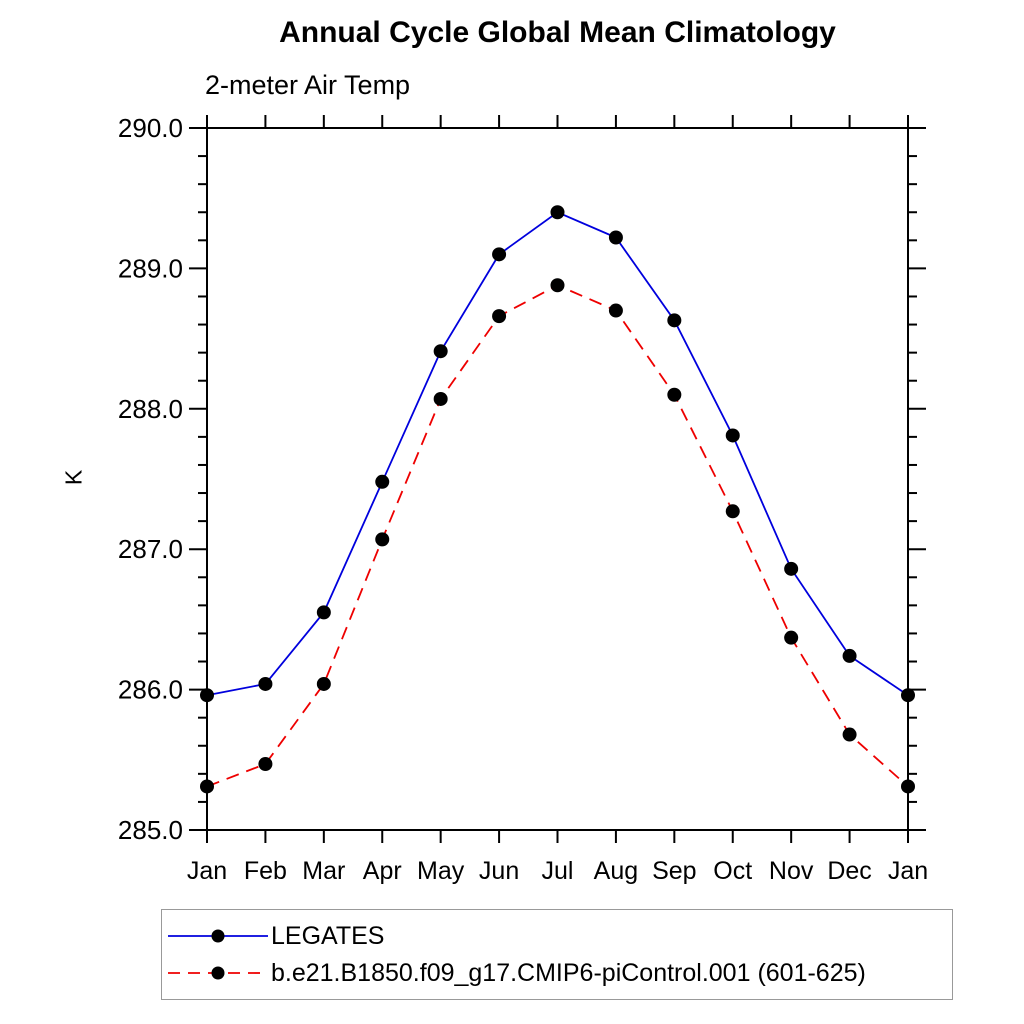 The height and width of the screenshot is (1024, 1024). Describe the element at coordinates (557, 32) in the screenshot. I see `chart-title: Annual Cycle Global Mean Climatology` at that location.